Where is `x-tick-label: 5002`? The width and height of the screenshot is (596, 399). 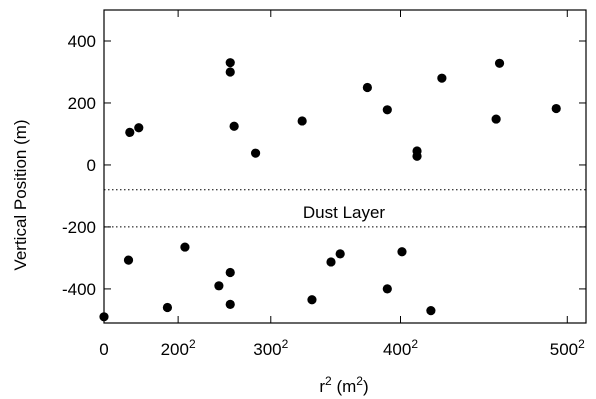 x-tick-label: 5002 is located at coordinates (567, 348).